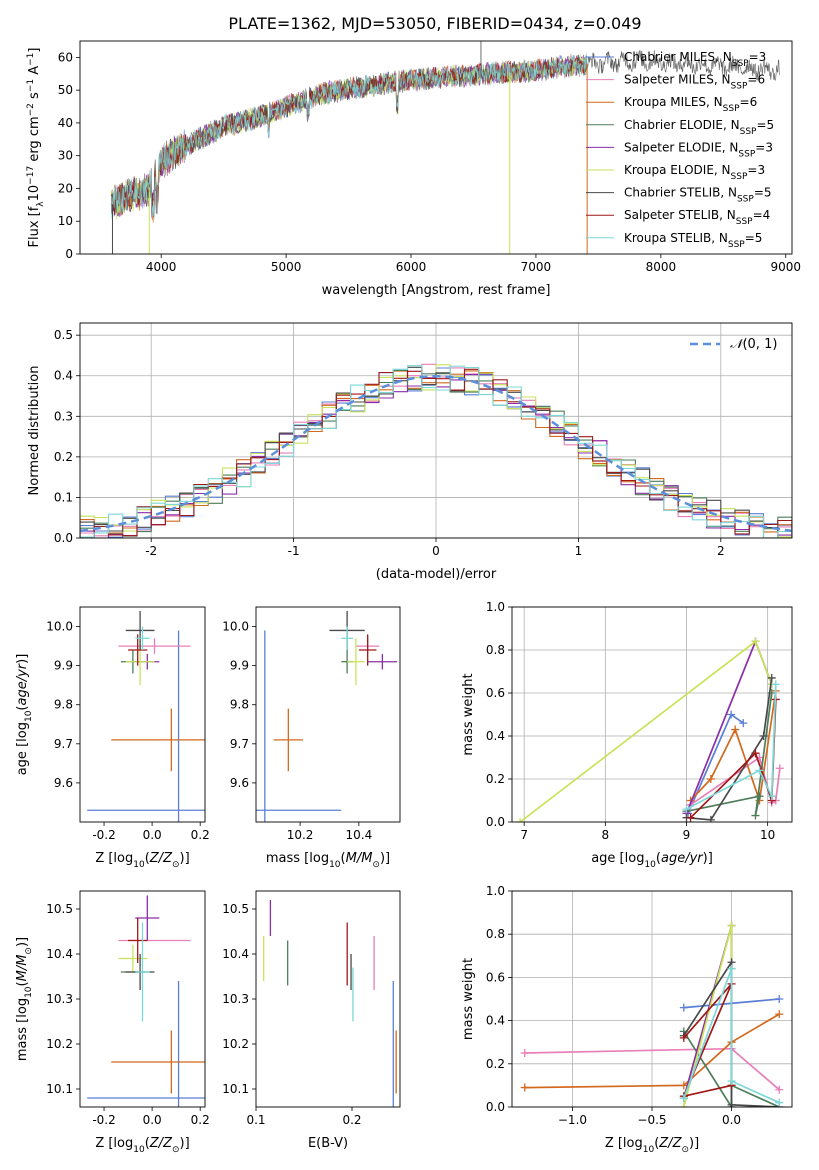 The height and width of the screenshot is (1170, 819). Describe the element at coordinates (753, 344) in the screenshot. I see `legend-entry: 𝒩(0, 1)` at that location.